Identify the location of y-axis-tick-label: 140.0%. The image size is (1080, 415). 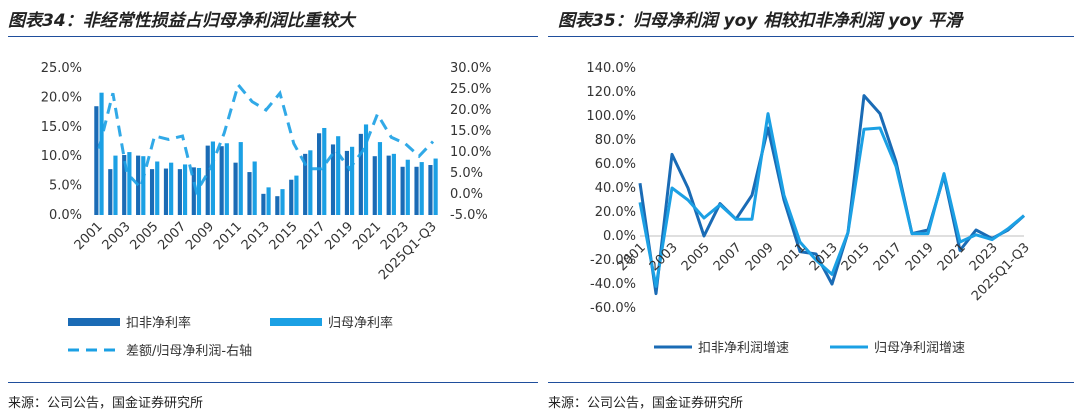
(611, 68).